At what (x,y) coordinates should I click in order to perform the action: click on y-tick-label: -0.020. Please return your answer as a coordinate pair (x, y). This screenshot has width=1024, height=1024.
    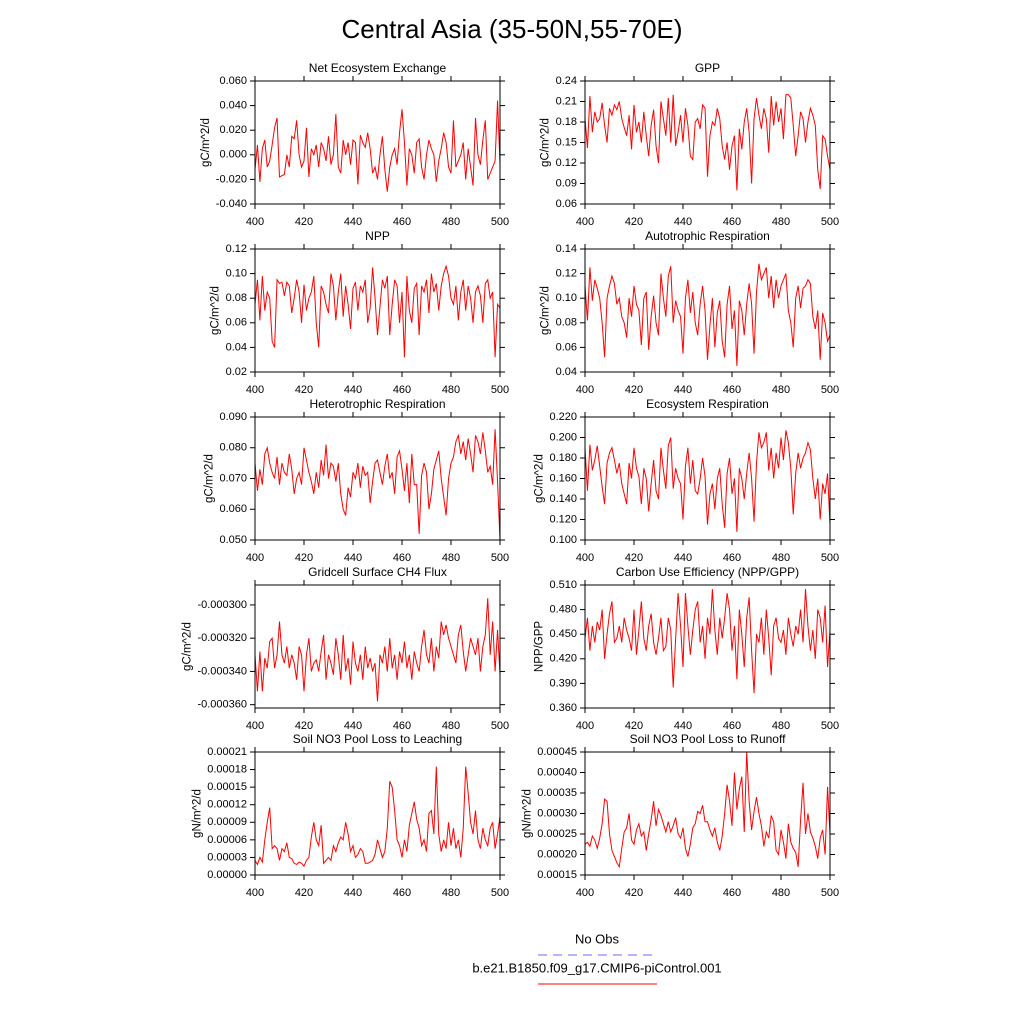
    Looking at the image, I should click on (231, 179).